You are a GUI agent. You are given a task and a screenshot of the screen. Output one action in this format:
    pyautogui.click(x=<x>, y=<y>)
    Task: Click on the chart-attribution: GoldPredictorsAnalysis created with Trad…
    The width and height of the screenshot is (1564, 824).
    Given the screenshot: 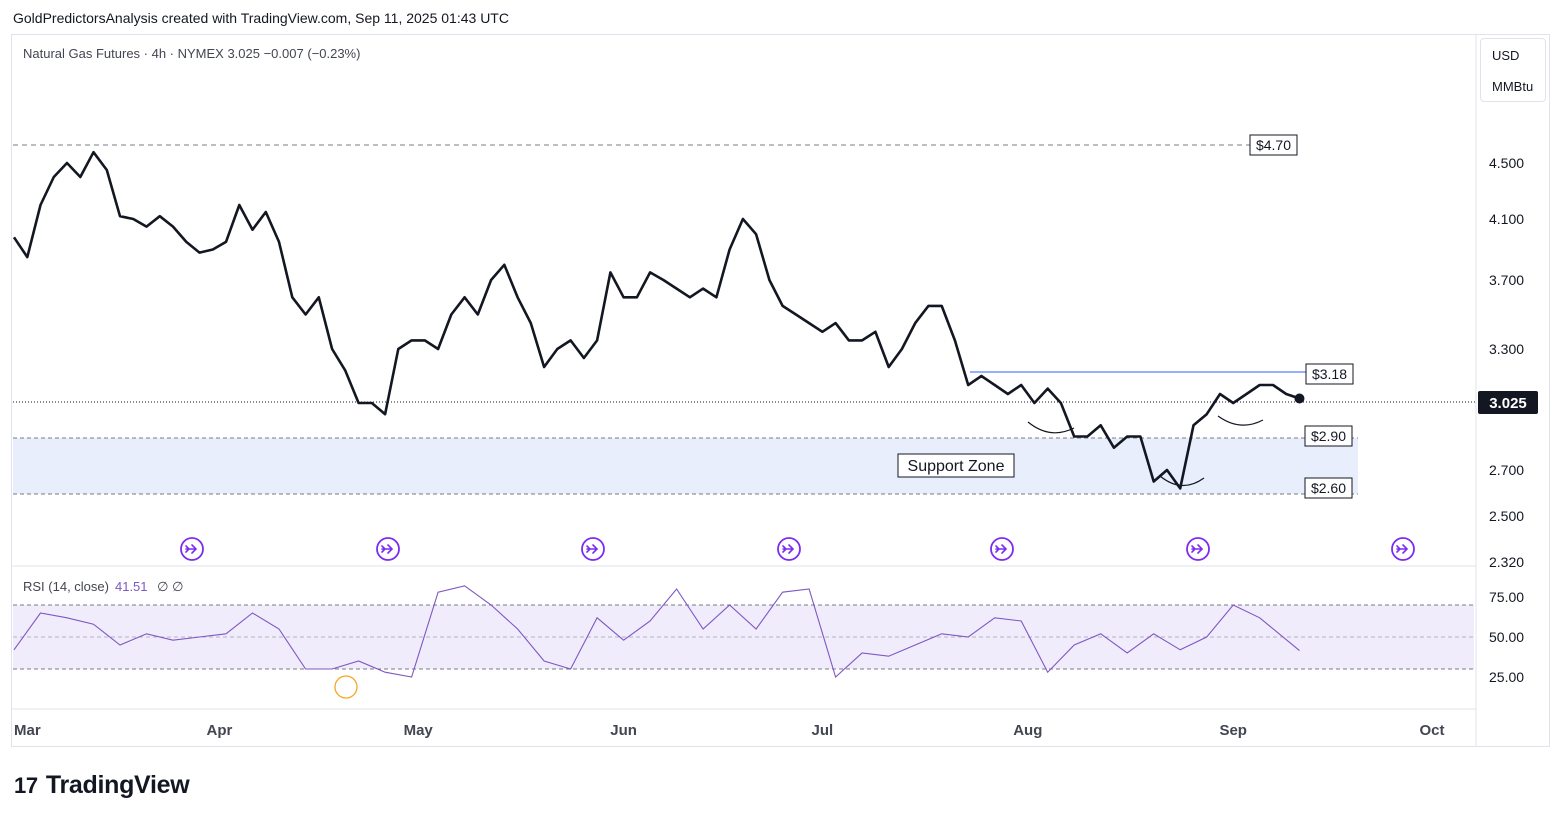 What is the action you would take?
    pyautogui.click(x=261, y=18)
    